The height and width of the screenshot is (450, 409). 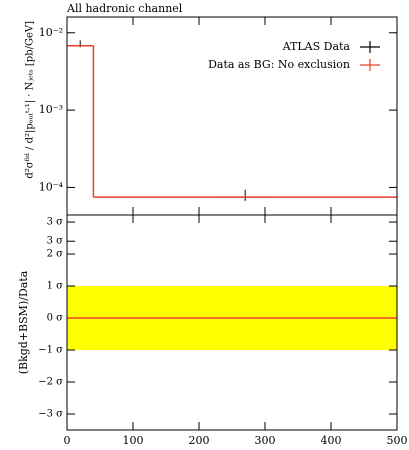 What do you see at coordinates (50, 414) in the screenshot?
I see `y-tick-label: −3 σ` at bounding box center [50, 414].